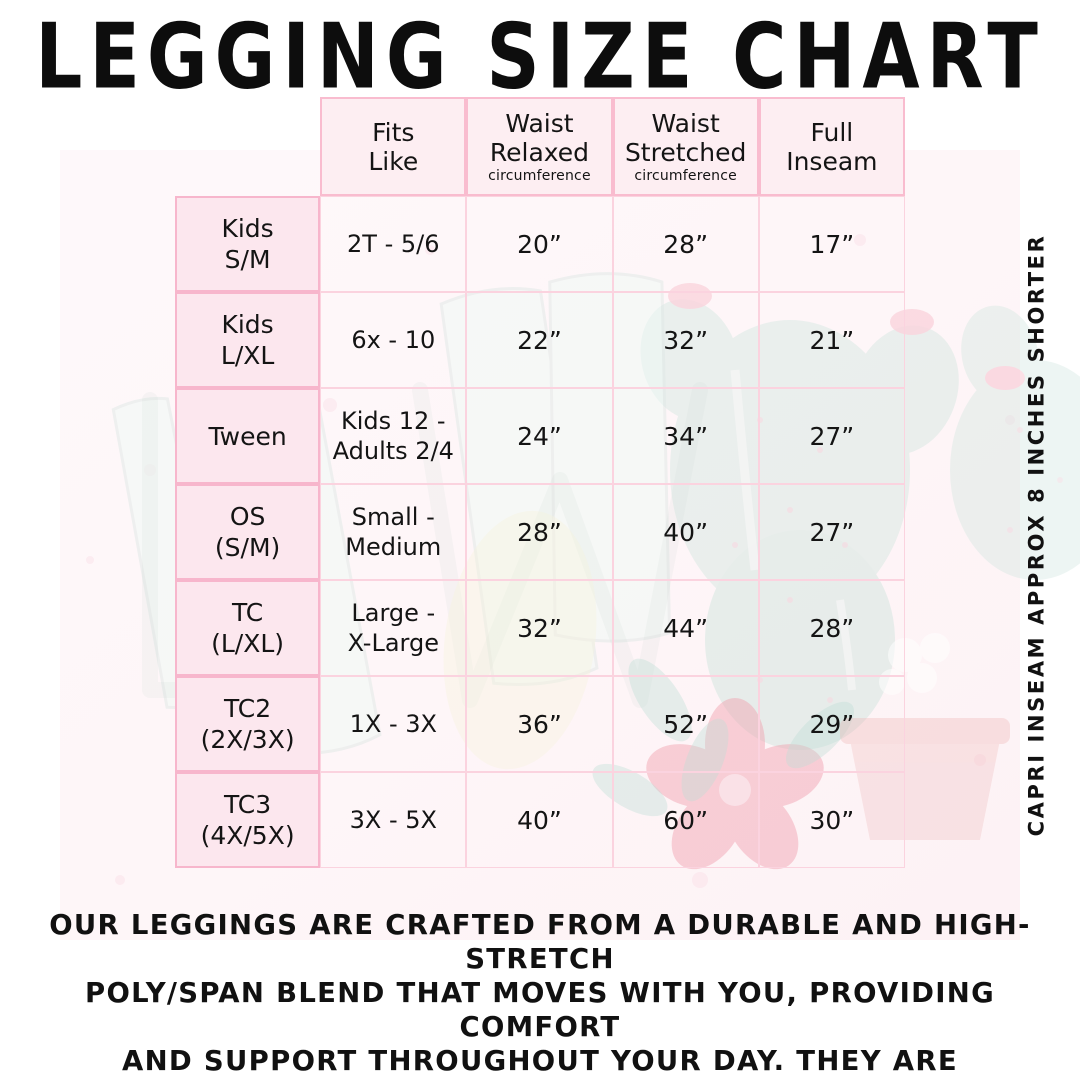  I want to click on fits-line-2: X-Large, so click(393, 643).